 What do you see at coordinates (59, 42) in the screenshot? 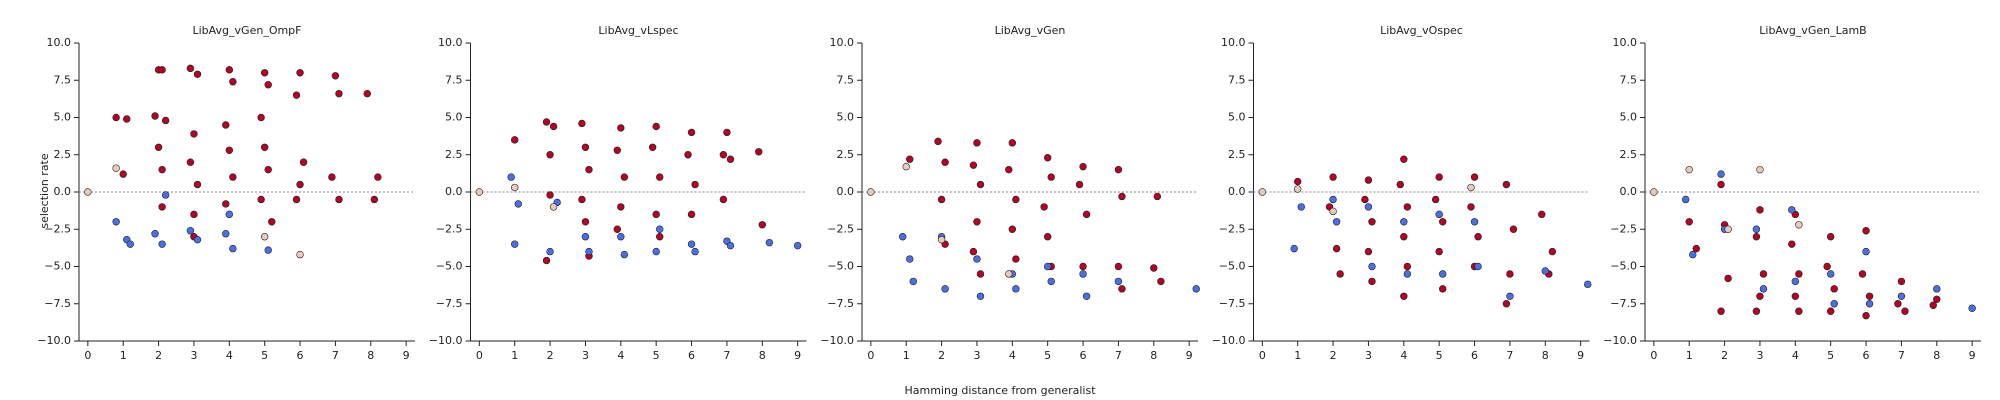
I see `y-tick-label: 10.0` at bounding box center [59, 42].